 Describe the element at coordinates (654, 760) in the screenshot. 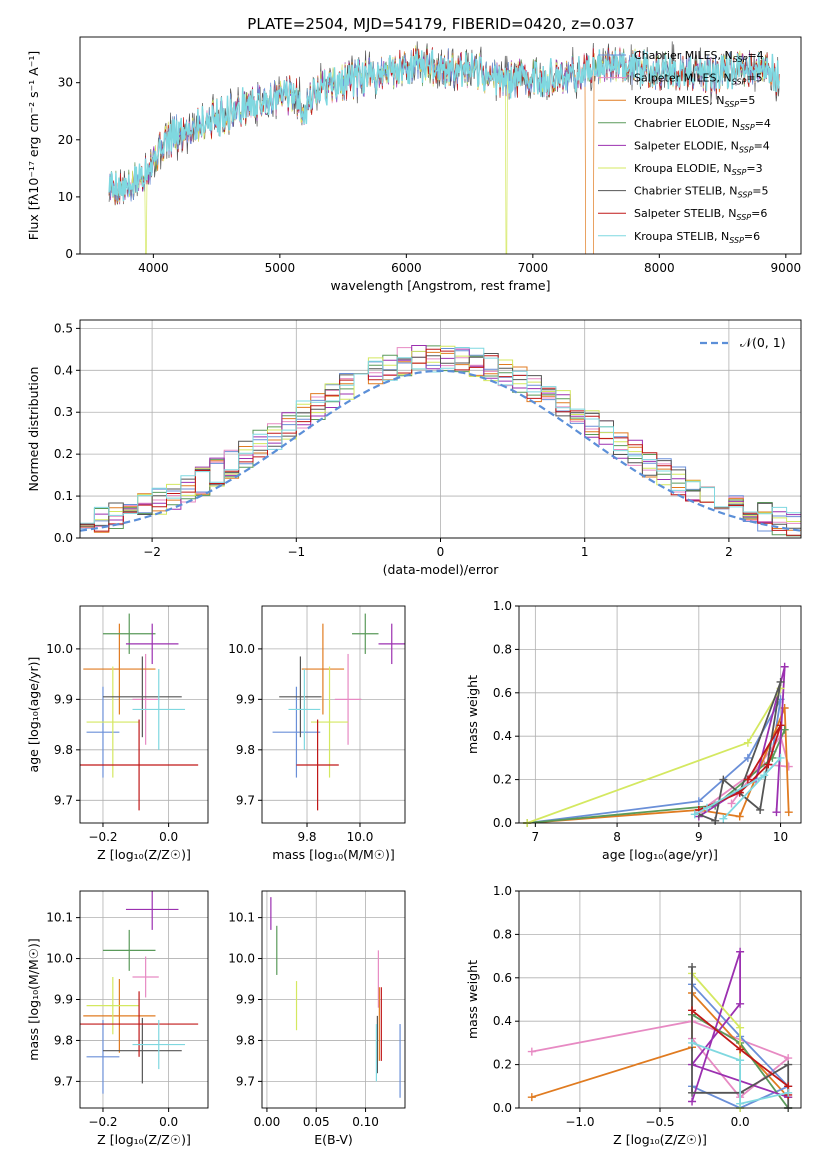

I see `weight-line-chabrier_miles` at that location.